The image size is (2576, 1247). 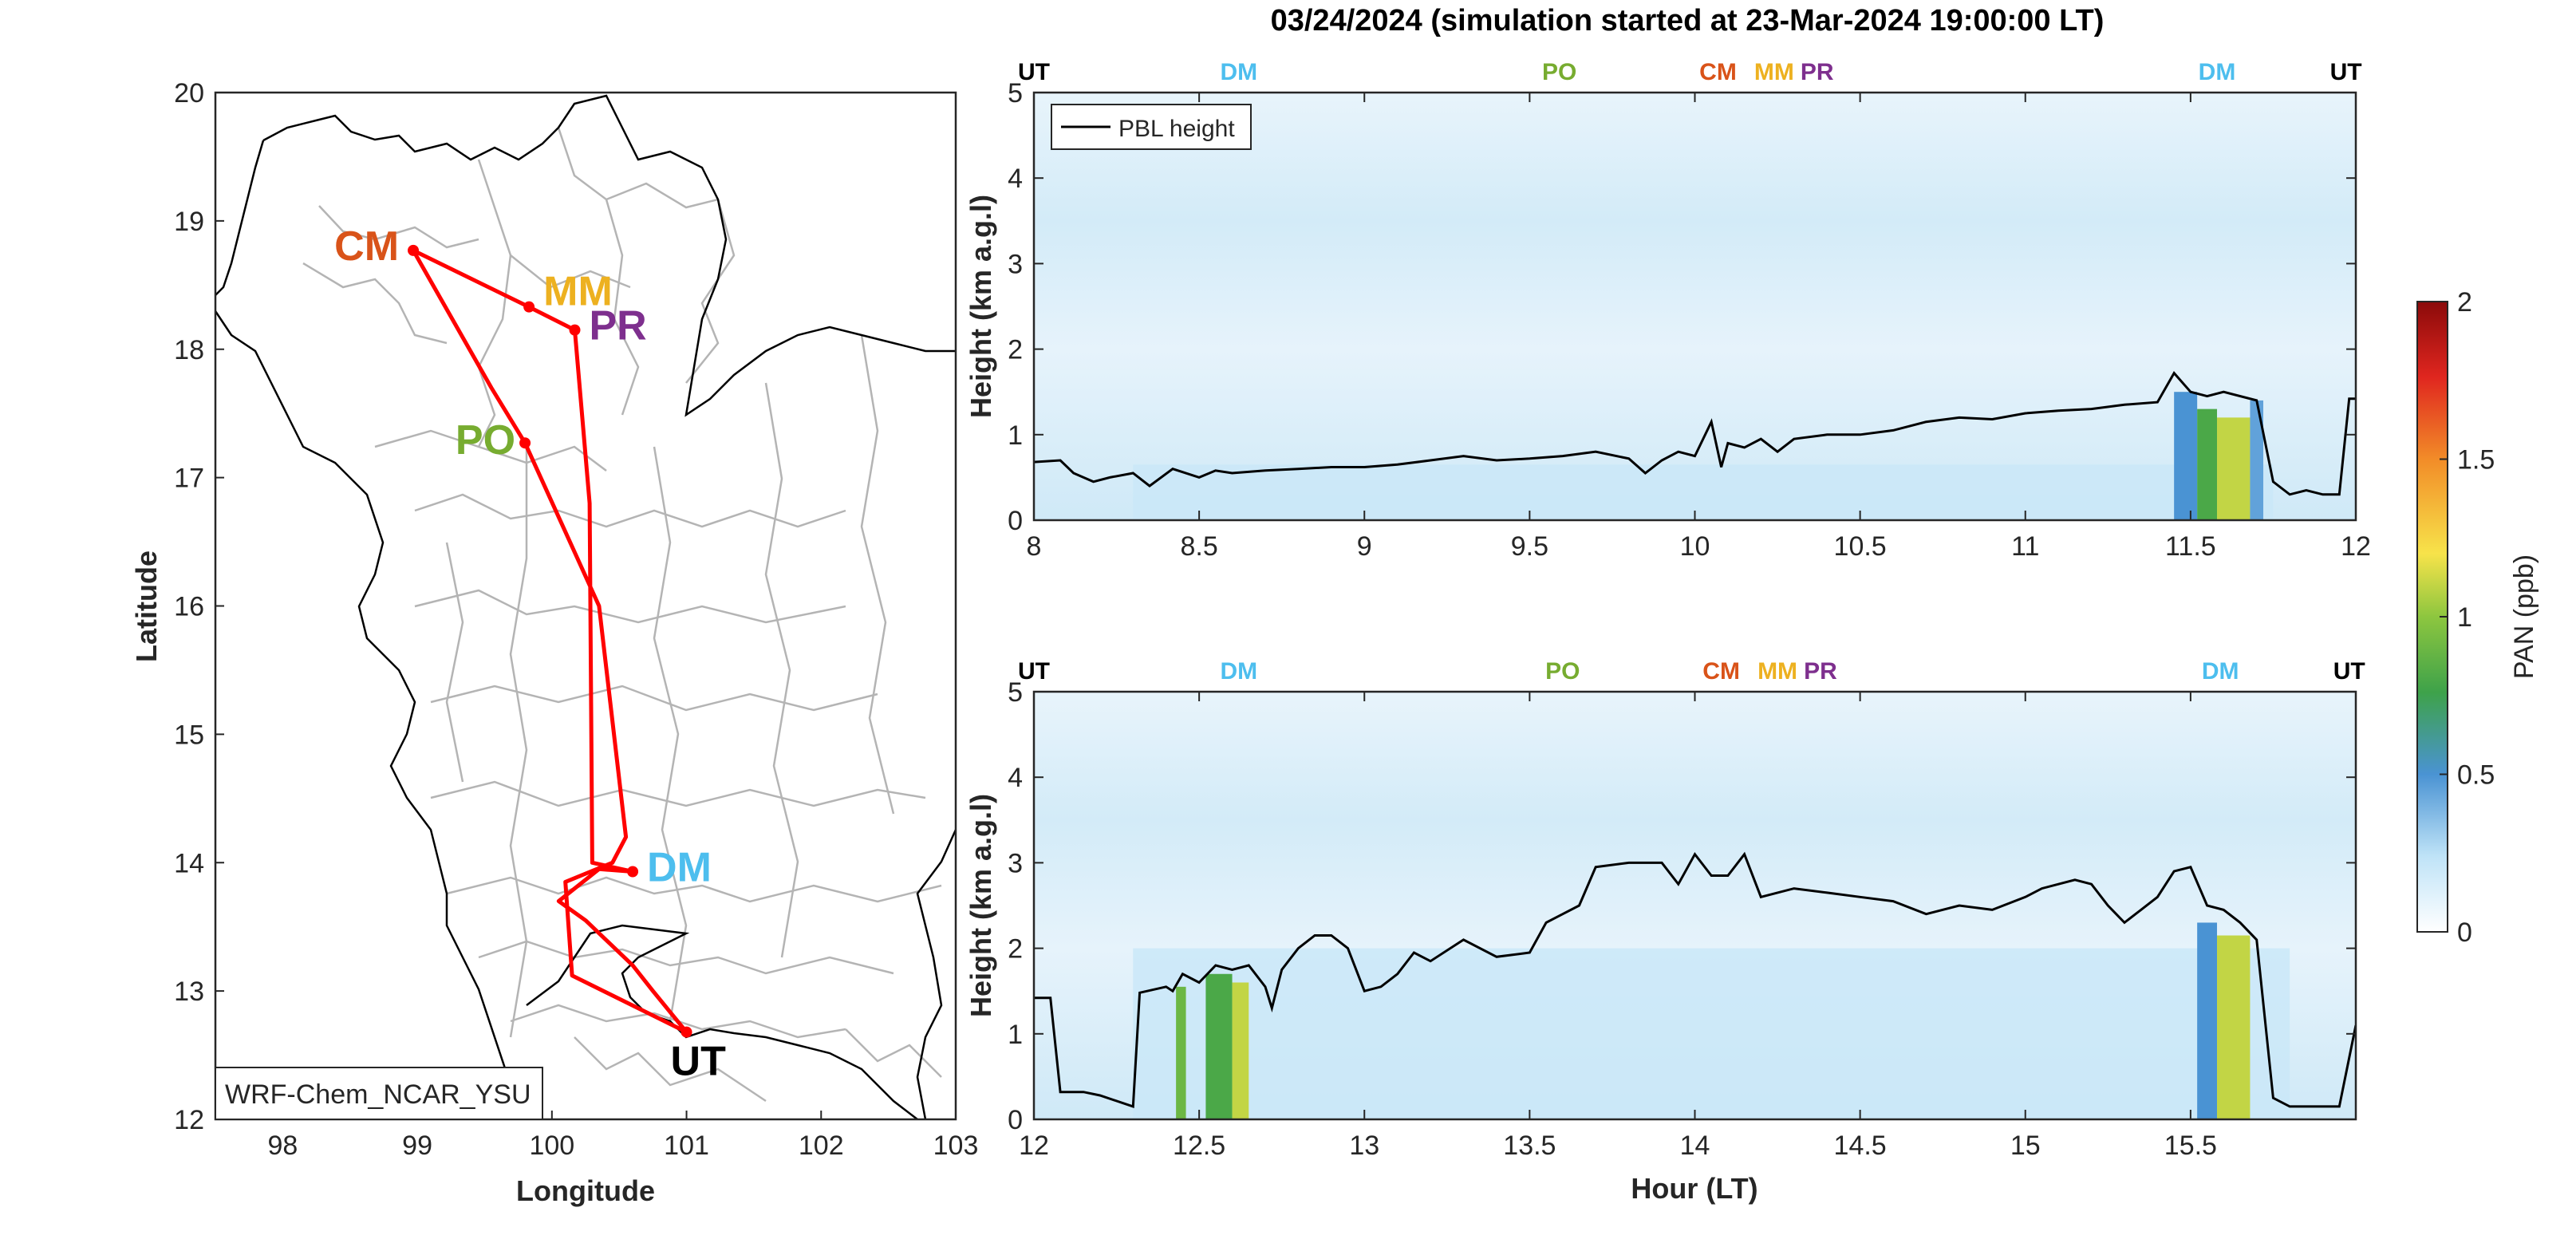 What do you see at coordinates (686, 1146) in the screenshot?
I see `map-xtick-label: 101` at bounding box center [686, 1146].